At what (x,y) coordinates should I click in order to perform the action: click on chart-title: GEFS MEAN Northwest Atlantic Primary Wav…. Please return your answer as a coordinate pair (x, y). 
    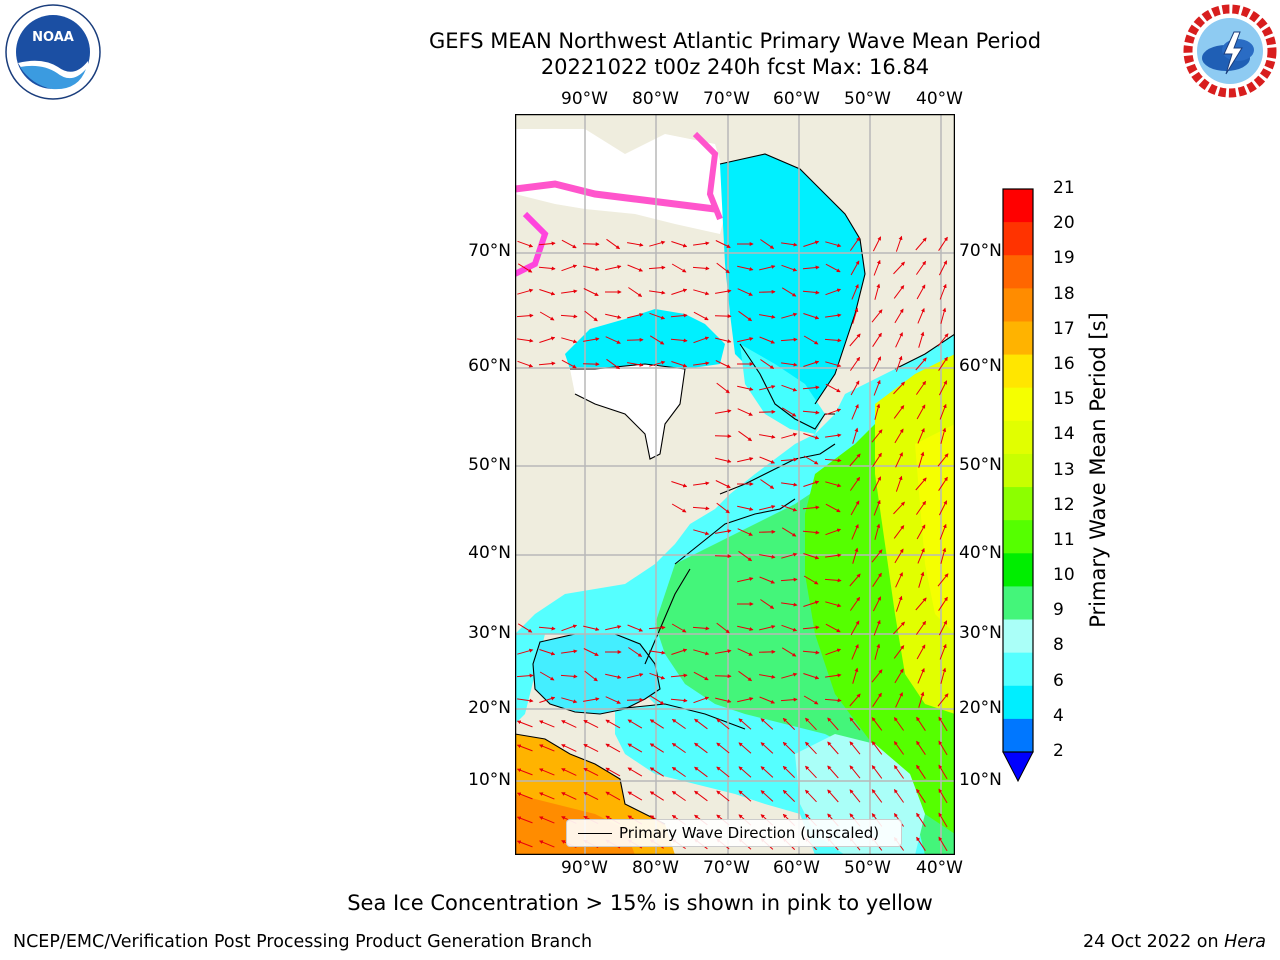
    Looking at the image, I should click on (735, 41).